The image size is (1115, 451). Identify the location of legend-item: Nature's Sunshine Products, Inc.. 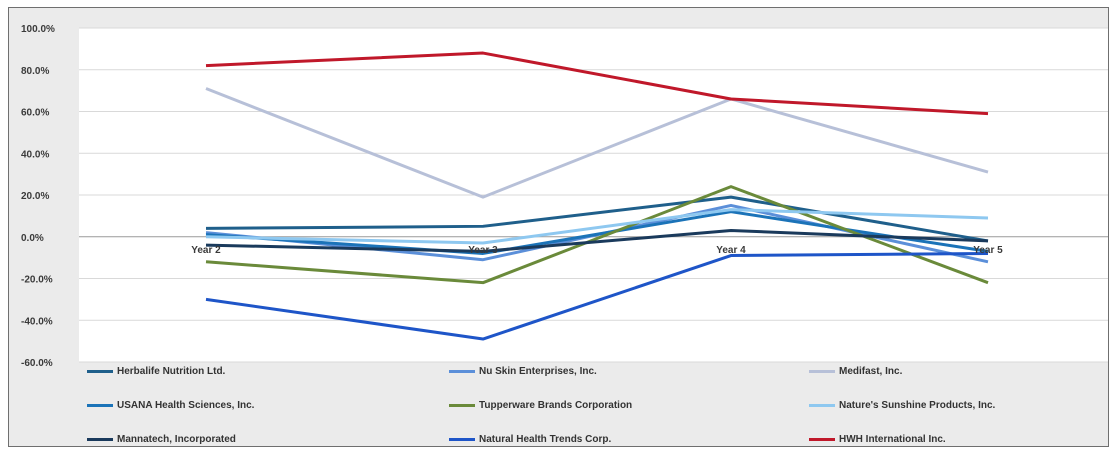
(902, 405).